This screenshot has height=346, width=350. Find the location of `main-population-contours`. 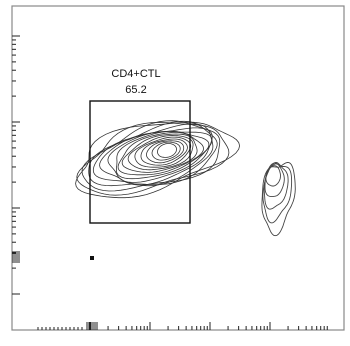

main-population-contours is located at coordinates (158, 159).